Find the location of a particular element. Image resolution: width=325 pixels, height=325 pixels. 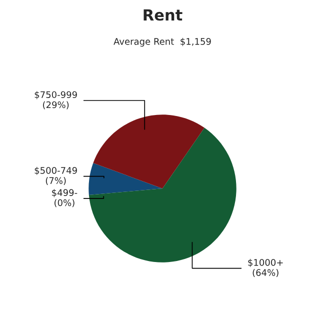

slice-label: $750-999 is located at coordinates (55, 95).